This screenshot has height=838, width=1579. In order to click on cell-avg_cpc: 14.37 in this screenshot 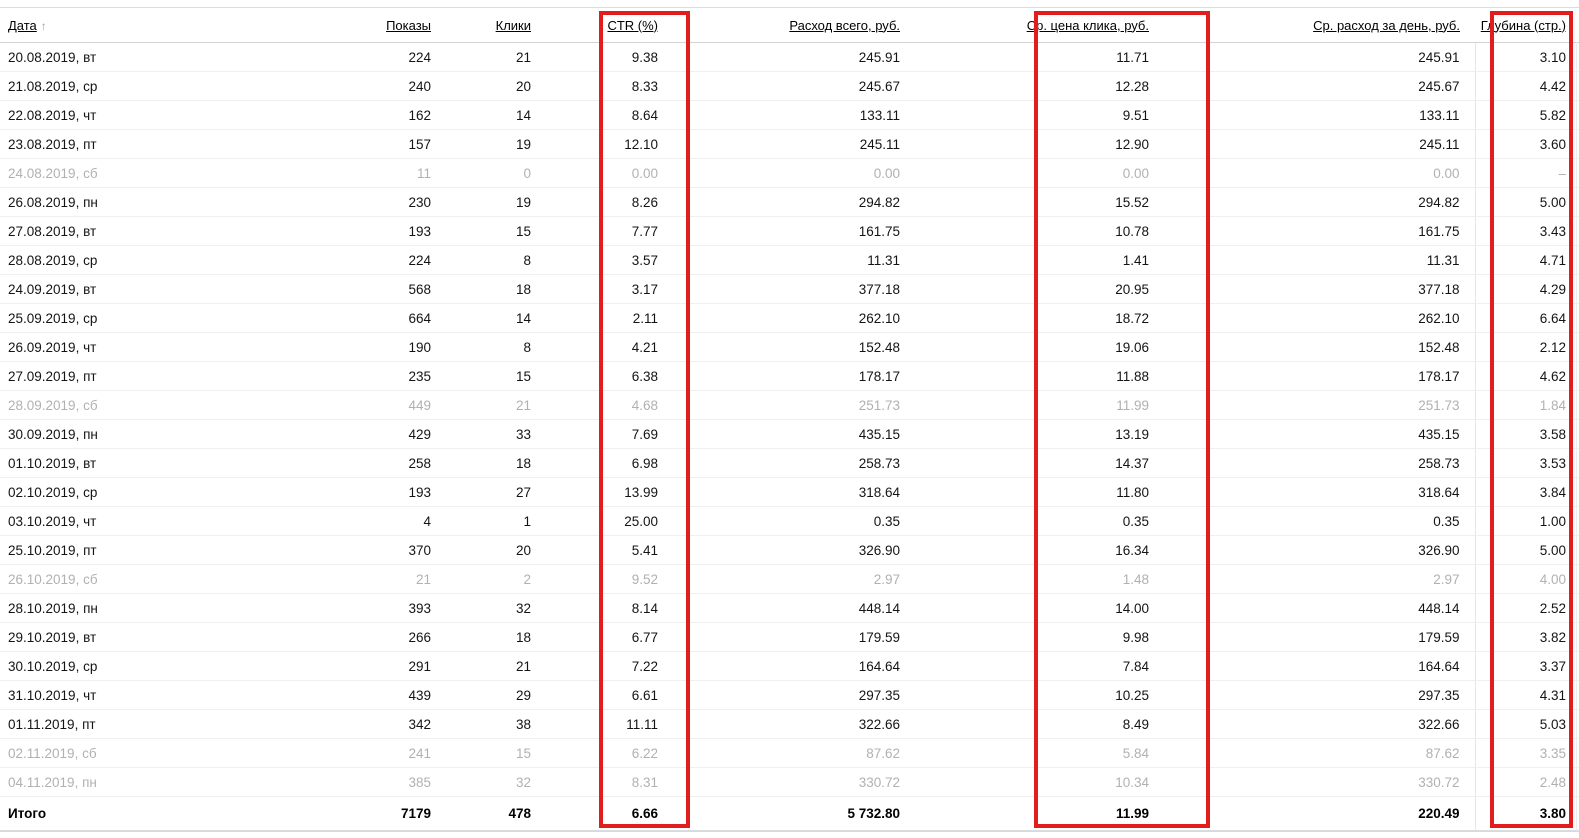, I will do `click(1024, 463)`.